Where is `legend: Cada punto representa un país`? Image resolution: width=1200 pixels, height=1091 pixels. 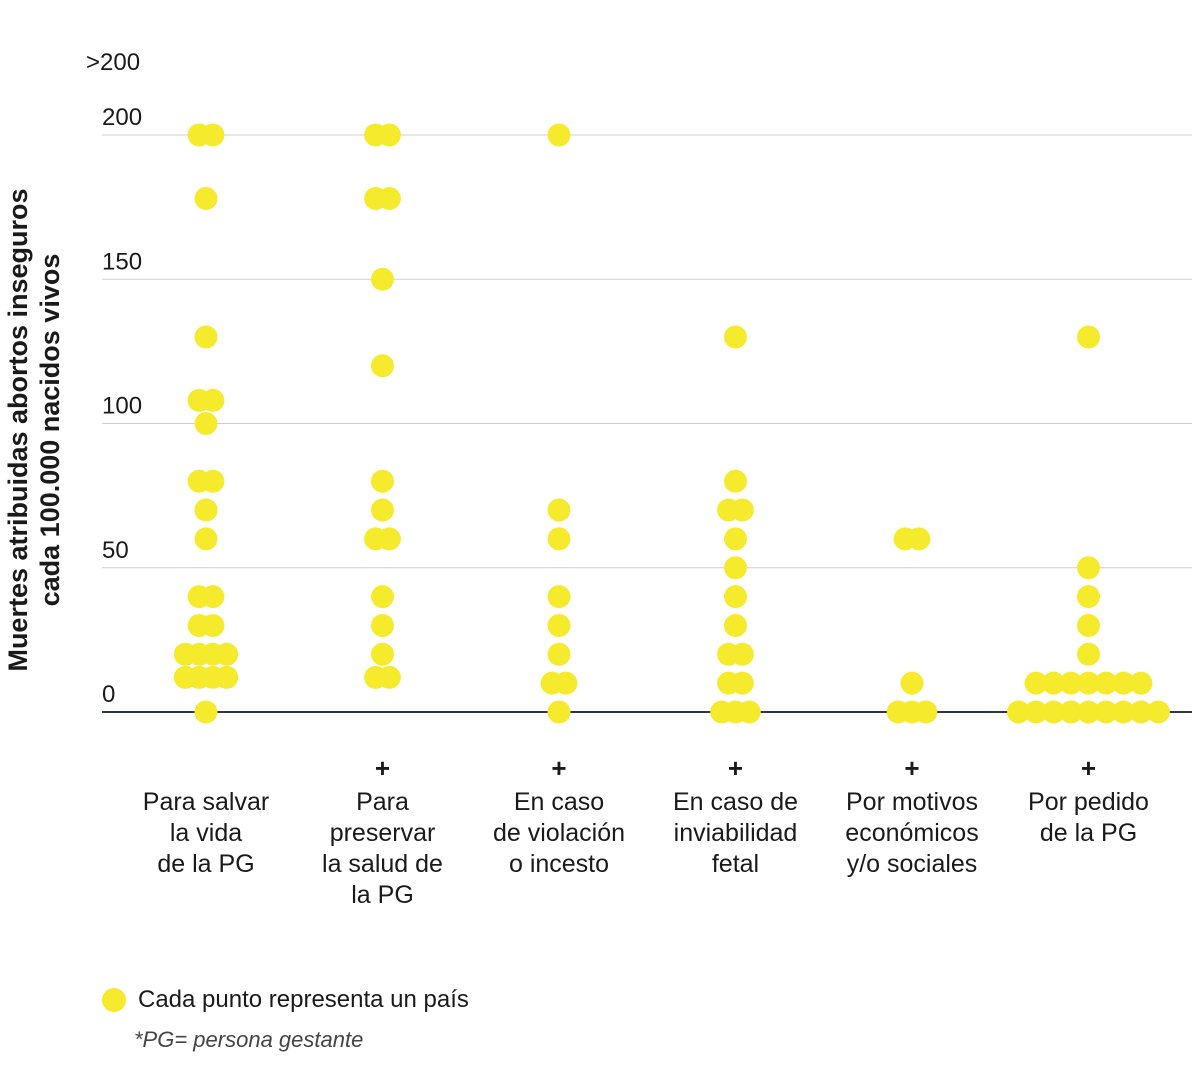 legend: Cada punto representa un país is located at coordinates (285, 1000).